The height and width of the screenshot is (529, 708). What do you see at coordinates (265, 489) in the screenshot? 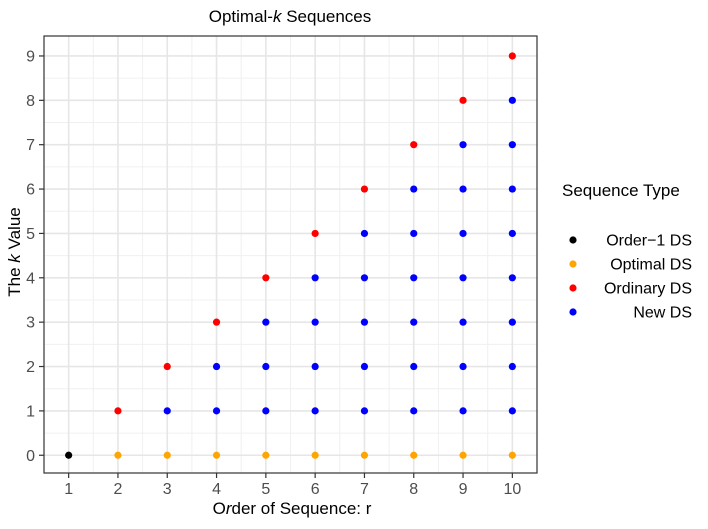
I see `x-tick-label: 5` at bounding box center [265, 489].